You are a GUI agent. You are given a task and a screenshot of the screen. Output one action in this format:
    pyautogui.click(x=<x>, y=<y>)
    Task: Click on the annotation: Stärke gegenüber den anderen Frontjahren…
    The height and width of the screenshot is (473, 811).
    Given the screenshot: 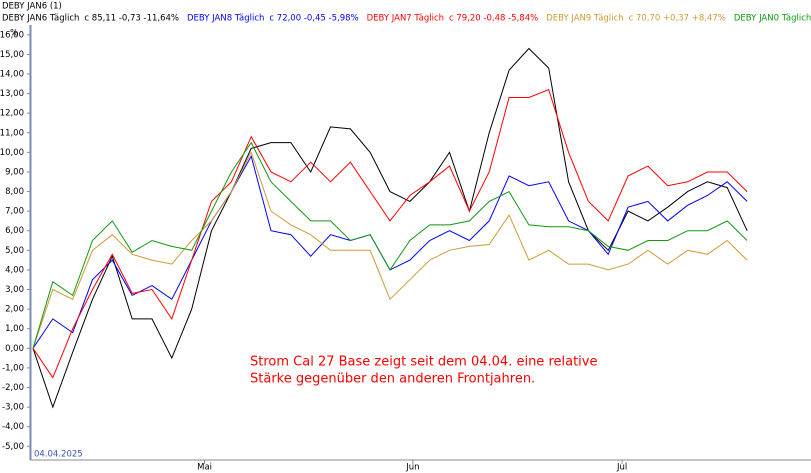 What is the action you would take?
    pyautogui.click(x=392, y=379)
    